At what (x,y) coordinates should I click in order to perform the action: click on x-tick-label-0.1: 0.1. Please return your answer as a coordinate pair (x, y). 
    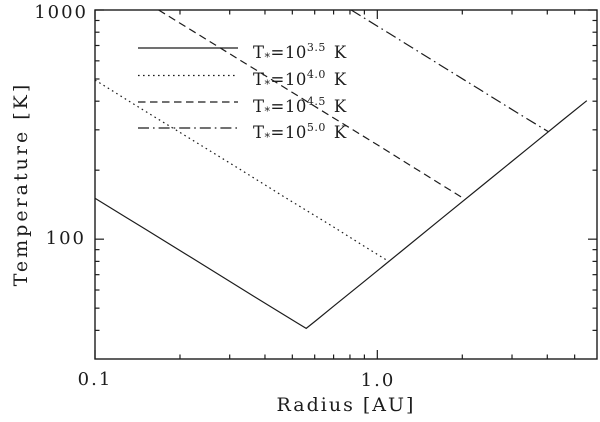
    Looking at the image, I should click on (95, 379).